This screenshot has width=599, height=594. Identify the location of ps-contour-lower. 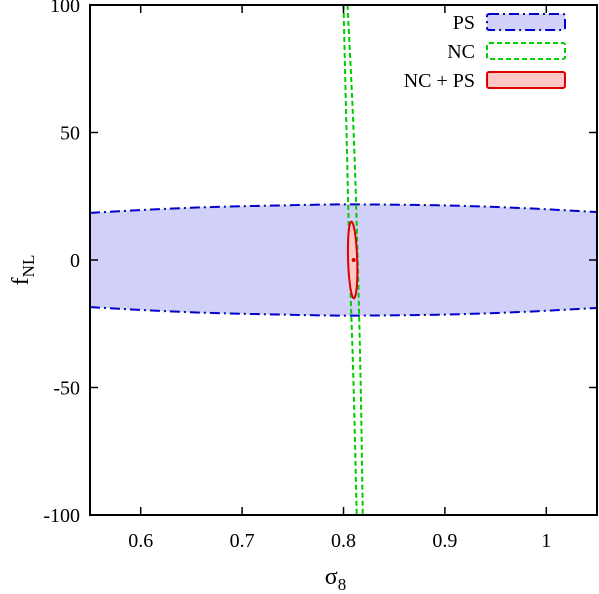
(343, 311).